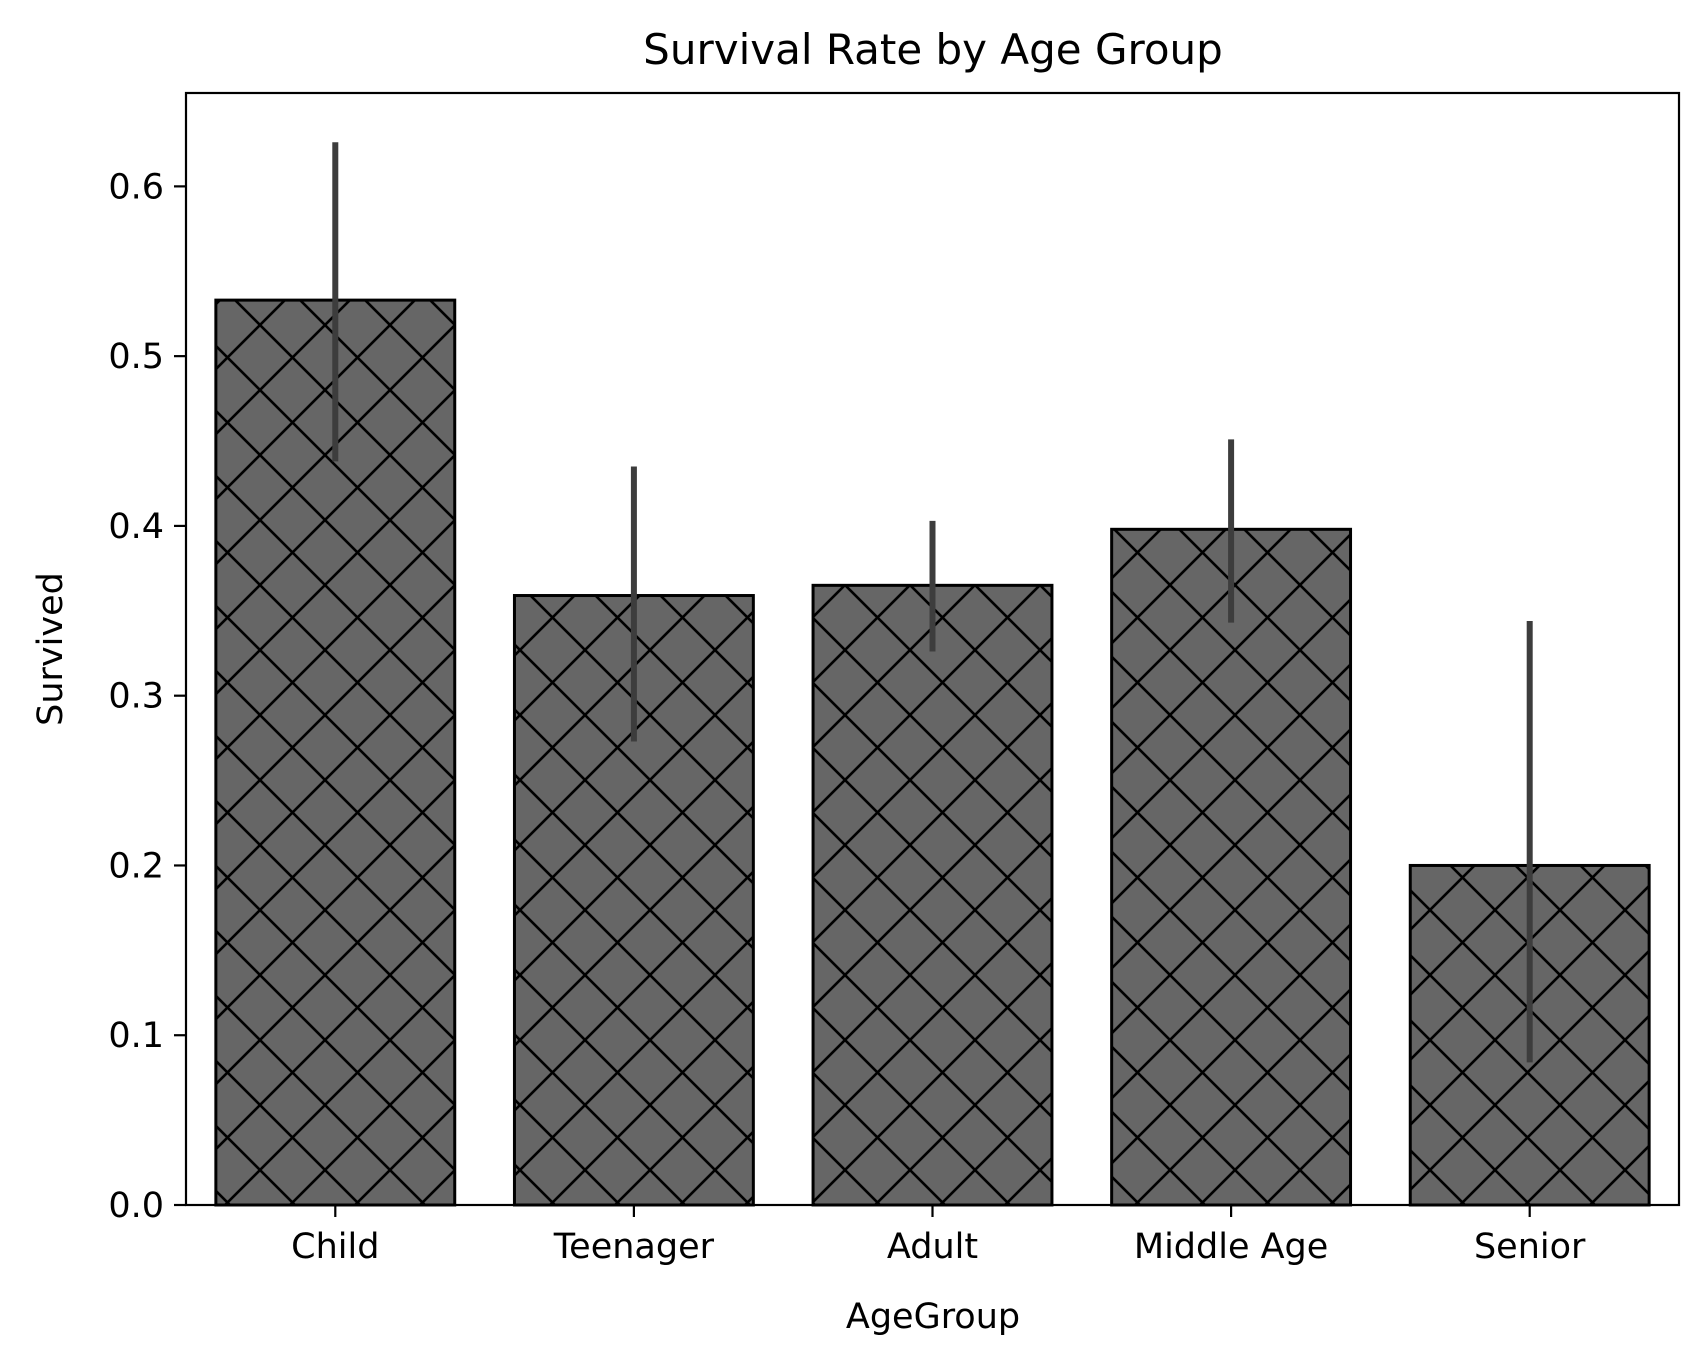 Image resolution: width=1702 pixels, height=1361 pixels. I want to click on x-axis-label: AgeGroup, so click(933, 1317).